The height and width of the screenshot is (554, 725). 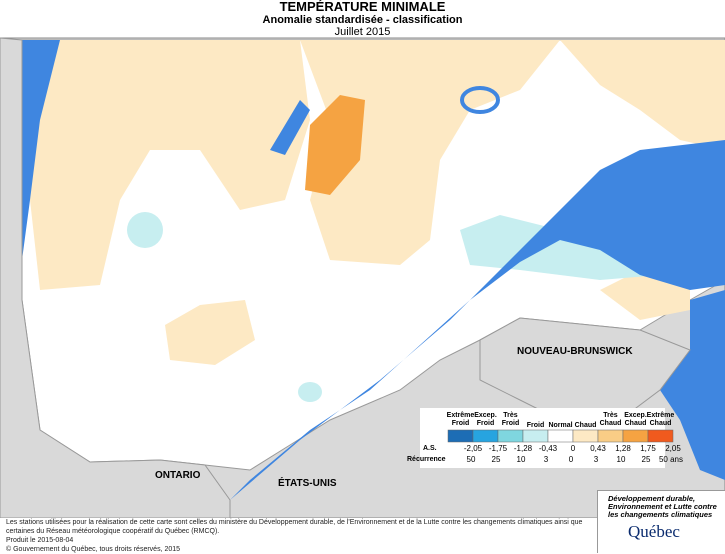 What do you see at coordinates (485, 419) in the screenshot?
I see `legend-class-label: Excep. Froid` at bounding box center [485, 419].